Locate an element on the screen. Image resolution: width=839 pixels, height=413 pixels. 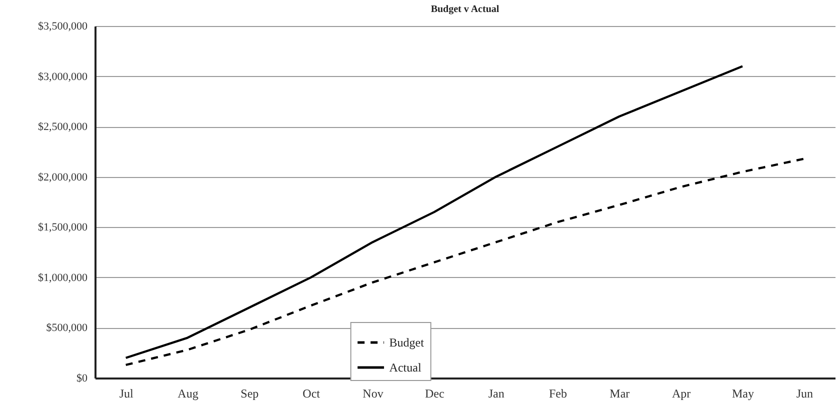
x-tick-label: Nov is located at coordinates (373, 393).